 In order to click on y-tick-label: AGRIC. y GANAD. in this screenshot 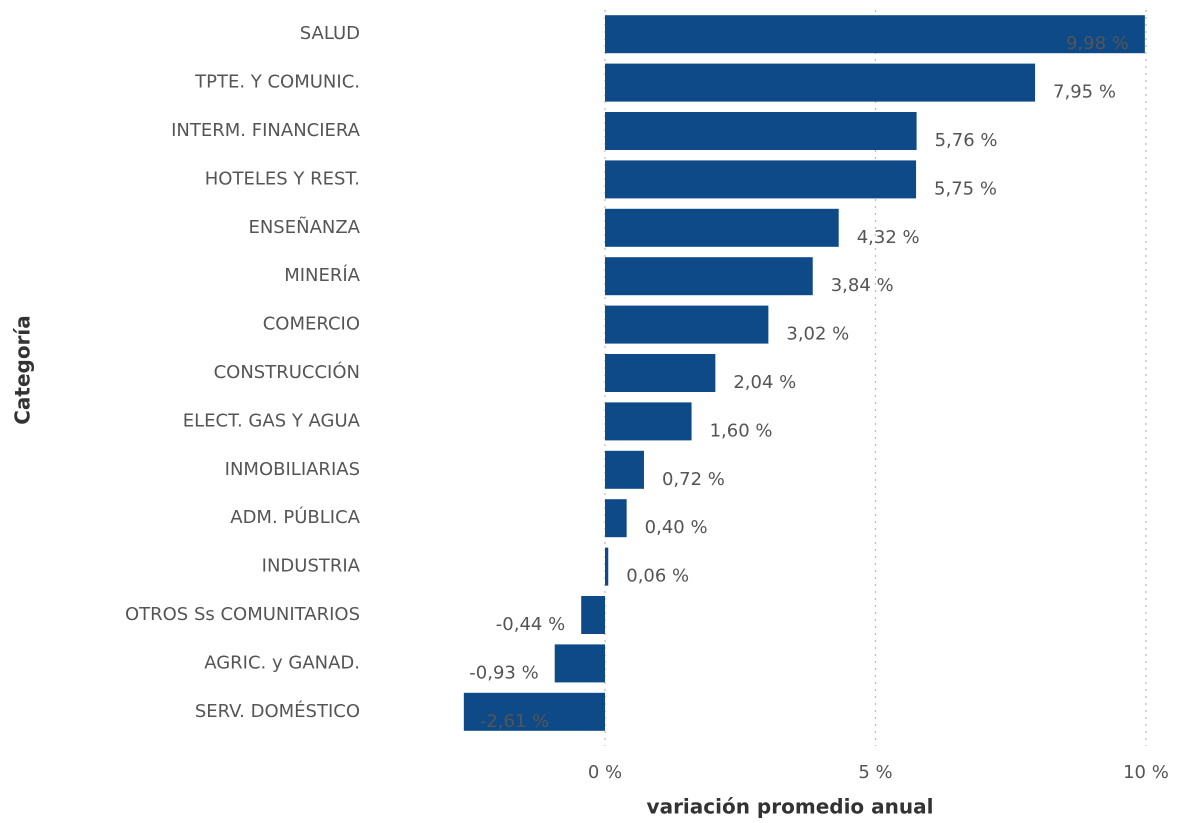, I will do `click(282, 662)`.